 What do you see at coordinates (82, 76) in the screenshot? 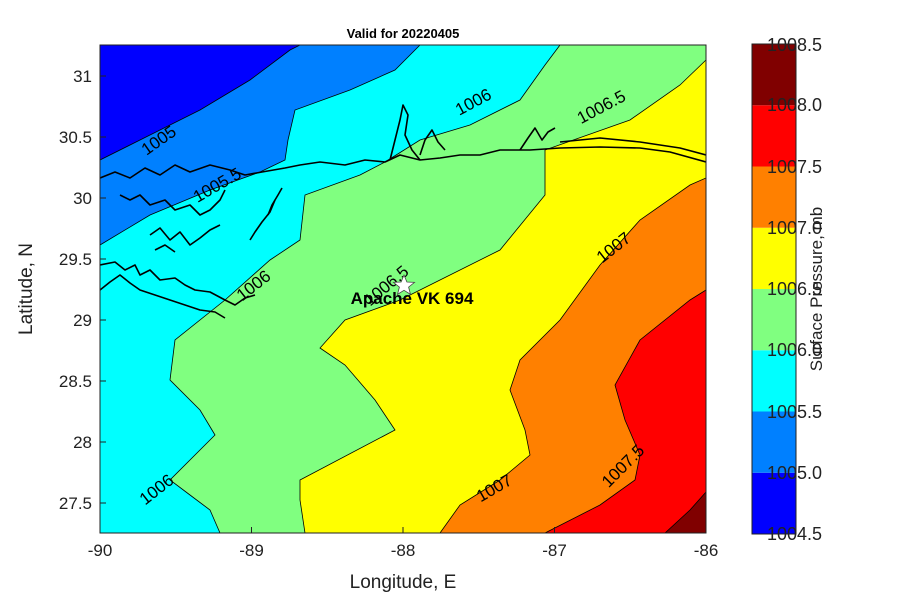
I see `y-tick-label: 31` at bounding box center [82, 76].